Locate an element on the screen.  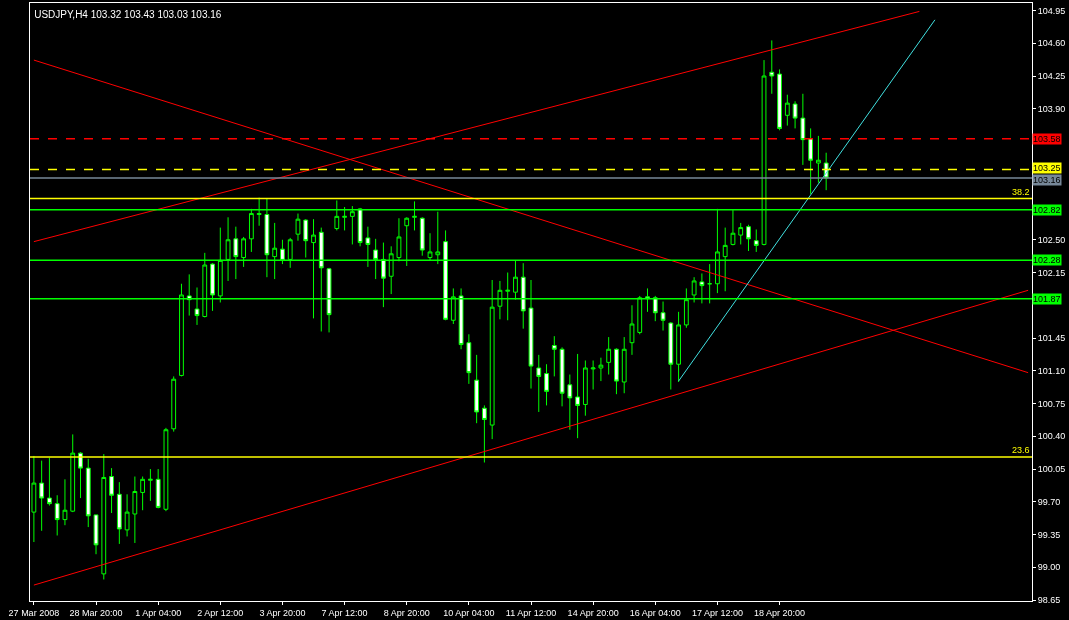
y-tick-label: 101.45 is located at coordinates (1051, 338).